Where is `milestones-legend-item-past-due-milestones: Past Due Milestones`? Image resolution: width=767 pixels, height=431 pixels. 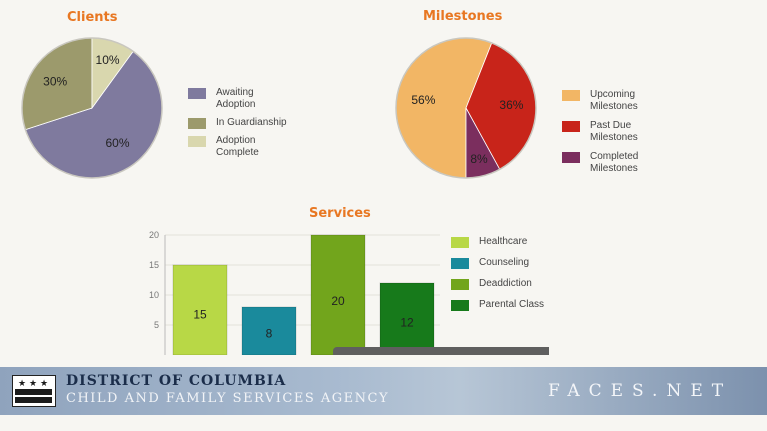 milestones-legend-item-past-due-milestones: Past Due Milestones is located at coordinates (613, 132).